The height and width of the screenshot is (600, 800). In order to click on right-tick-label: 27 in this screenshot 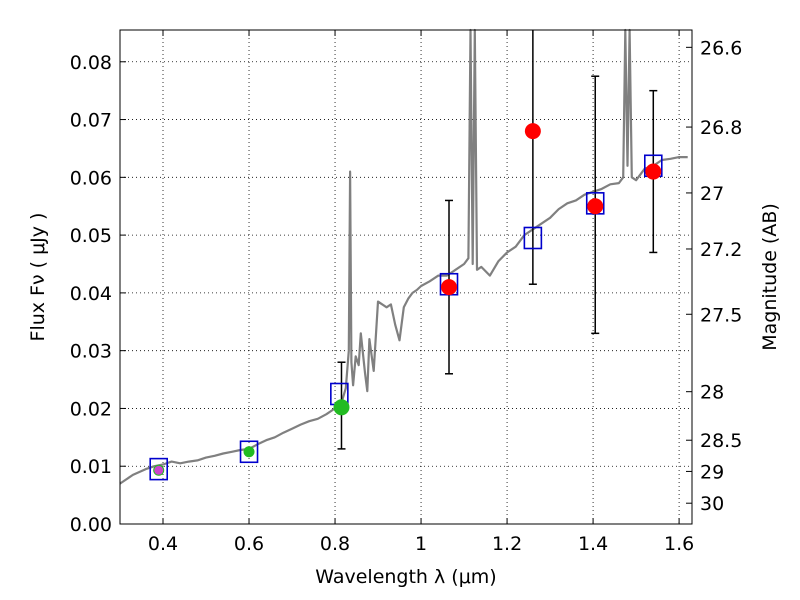, I will do `click(712, 194)`.